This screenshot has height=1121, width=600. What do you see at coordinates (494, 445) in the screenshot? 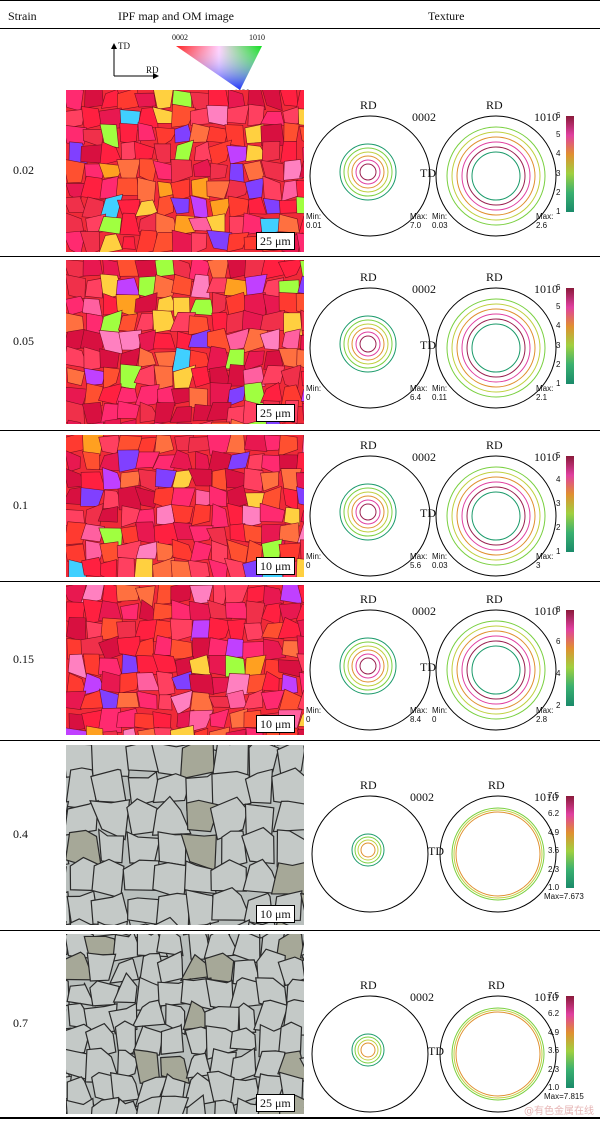
I see `pf2-rd-label-2: RD` at bounding box center [494, 445].